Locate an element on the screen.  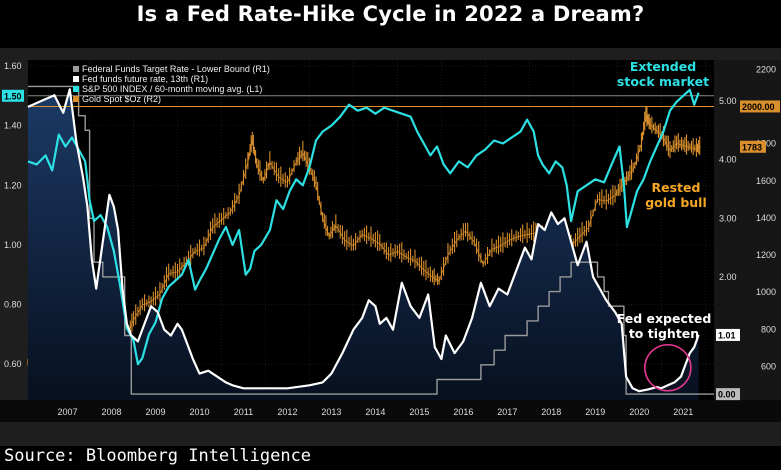
r2-tick-label: 800 is located at coordinates (768, 329).